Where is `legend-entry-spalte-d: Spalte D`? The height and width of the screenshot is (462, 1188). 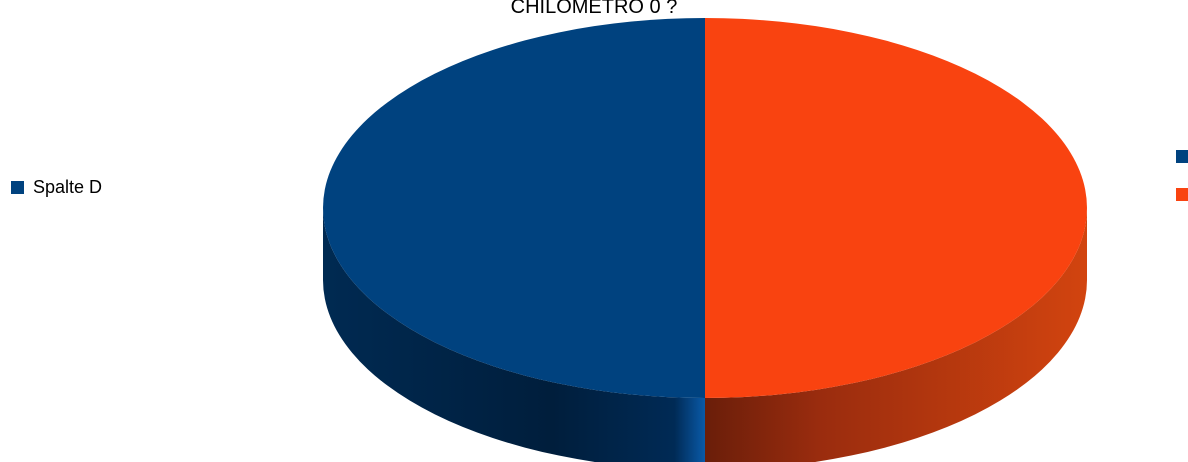
legend-entry-spalte-d: Spalte D is located at coordinates (56, 187).